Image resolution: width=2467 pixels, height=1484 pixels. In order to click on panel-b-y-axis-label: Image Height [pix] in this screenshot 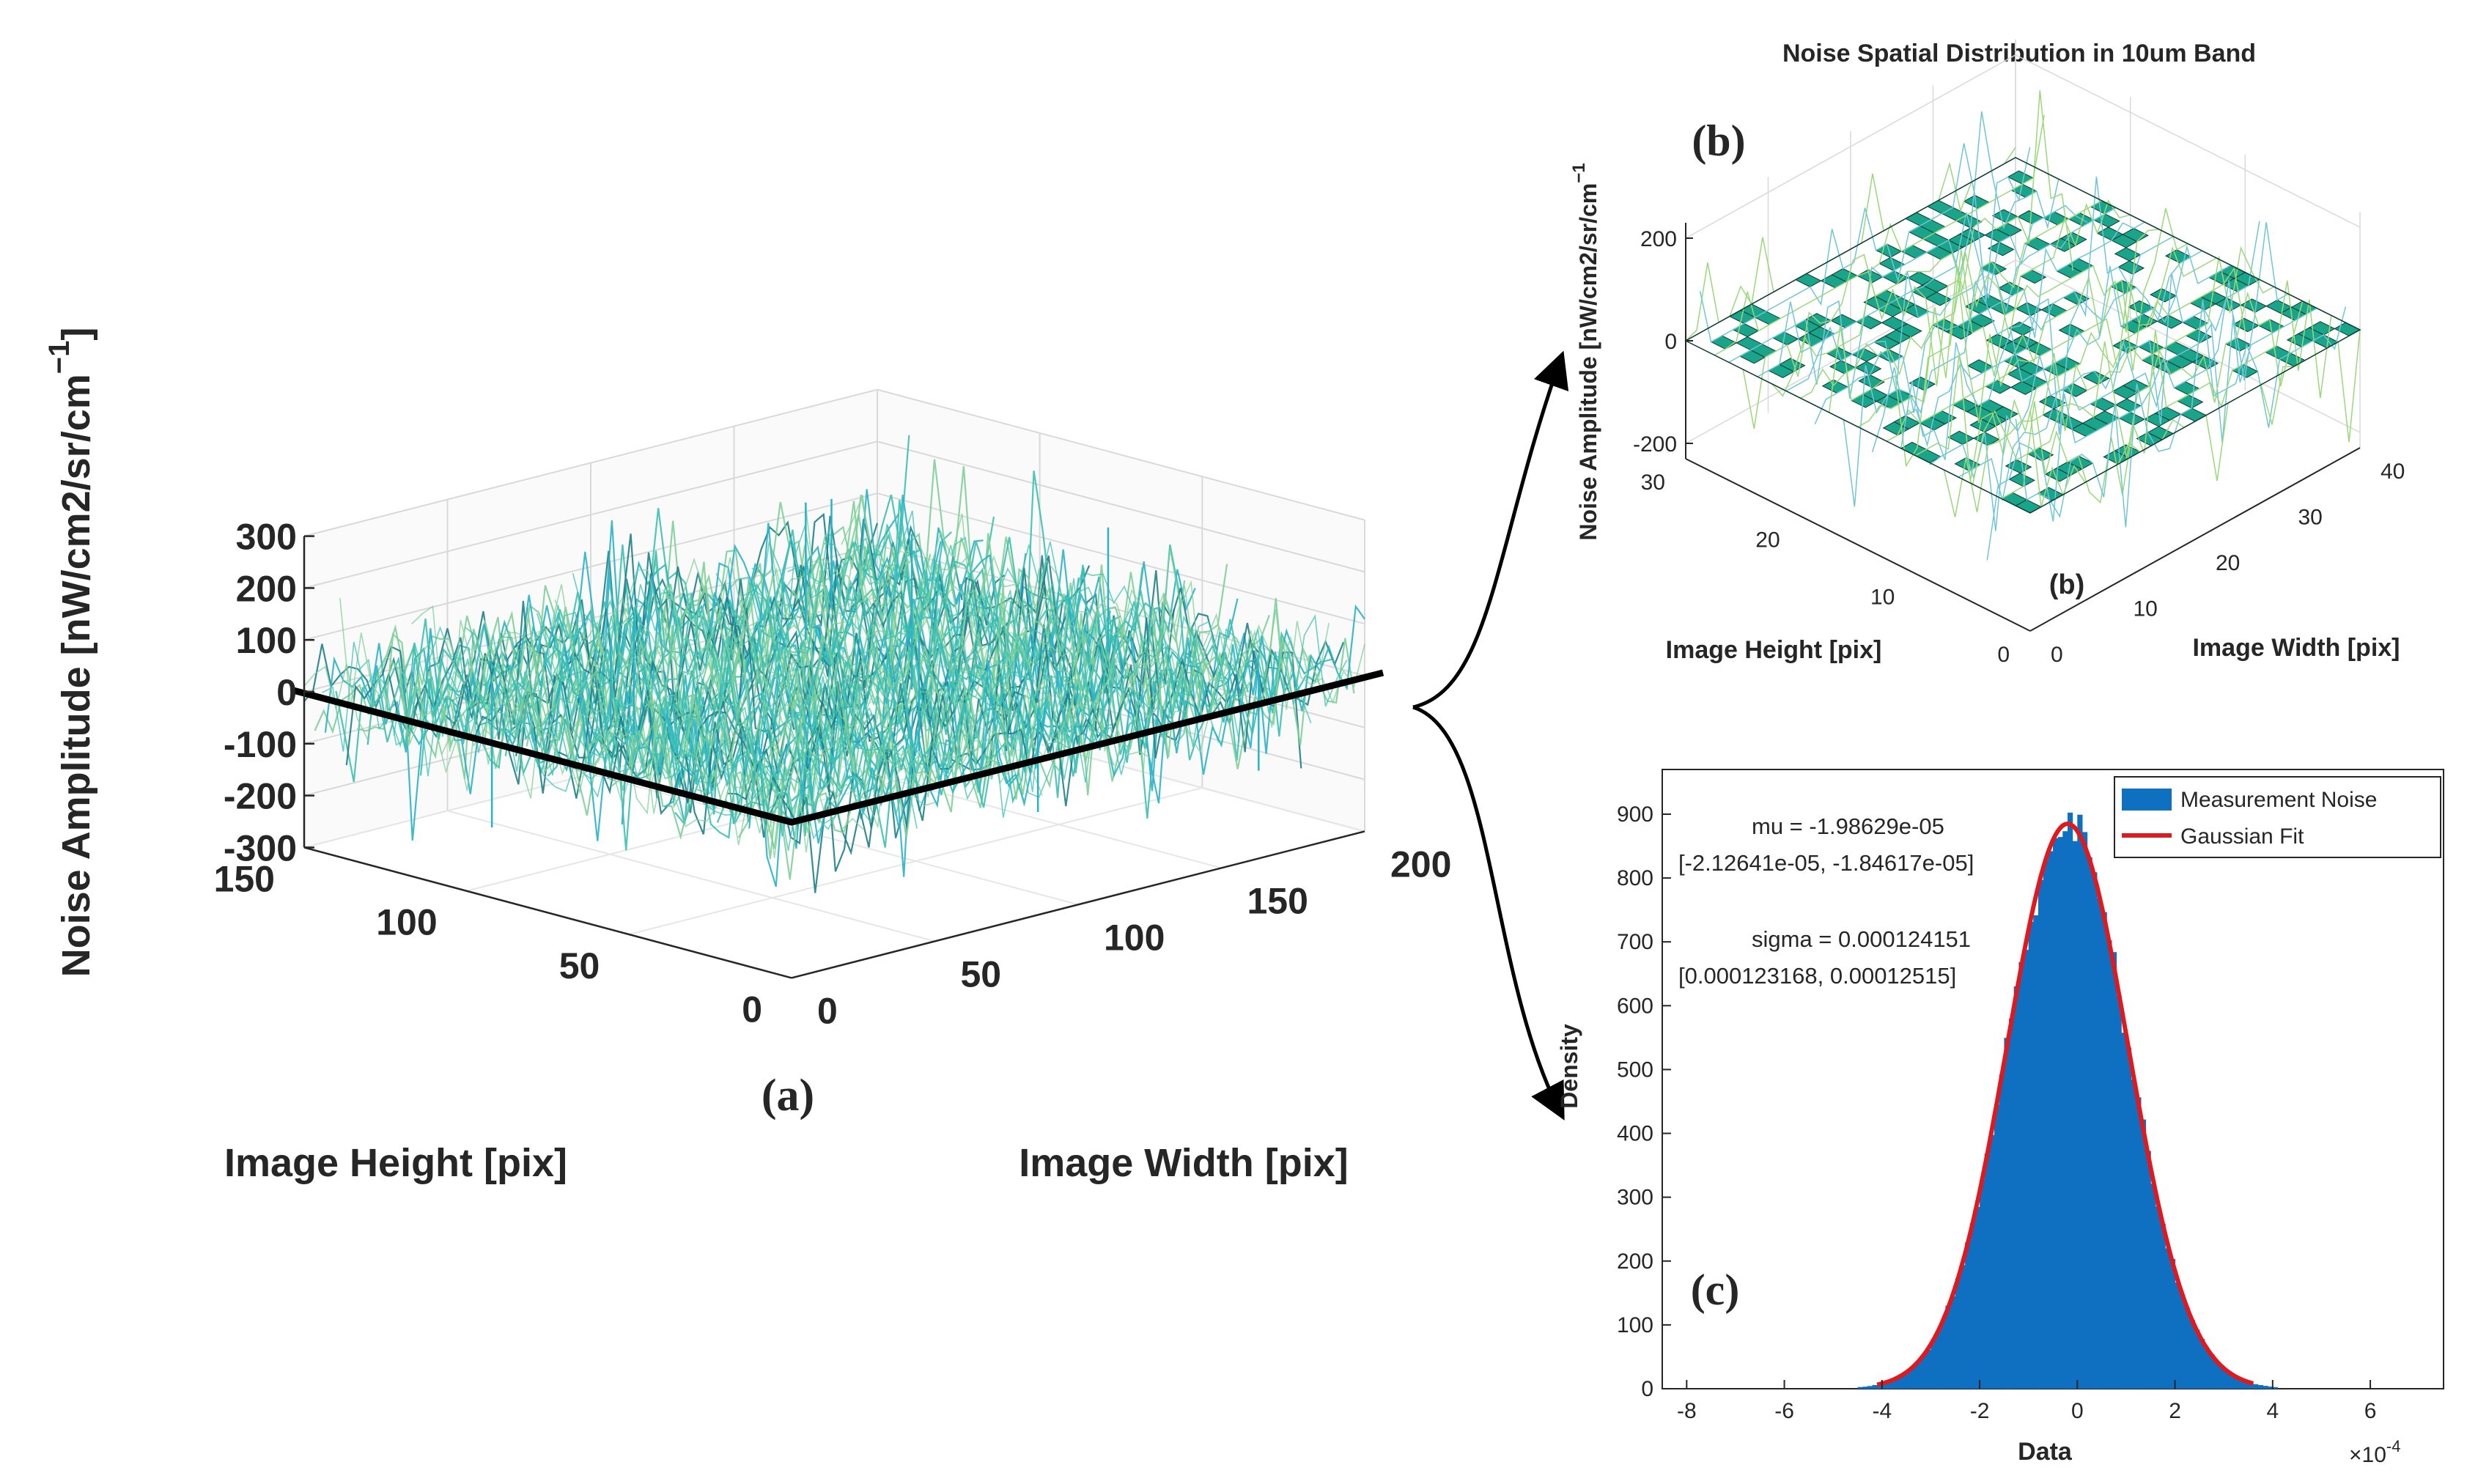, I will do `click(1774, 650)`.